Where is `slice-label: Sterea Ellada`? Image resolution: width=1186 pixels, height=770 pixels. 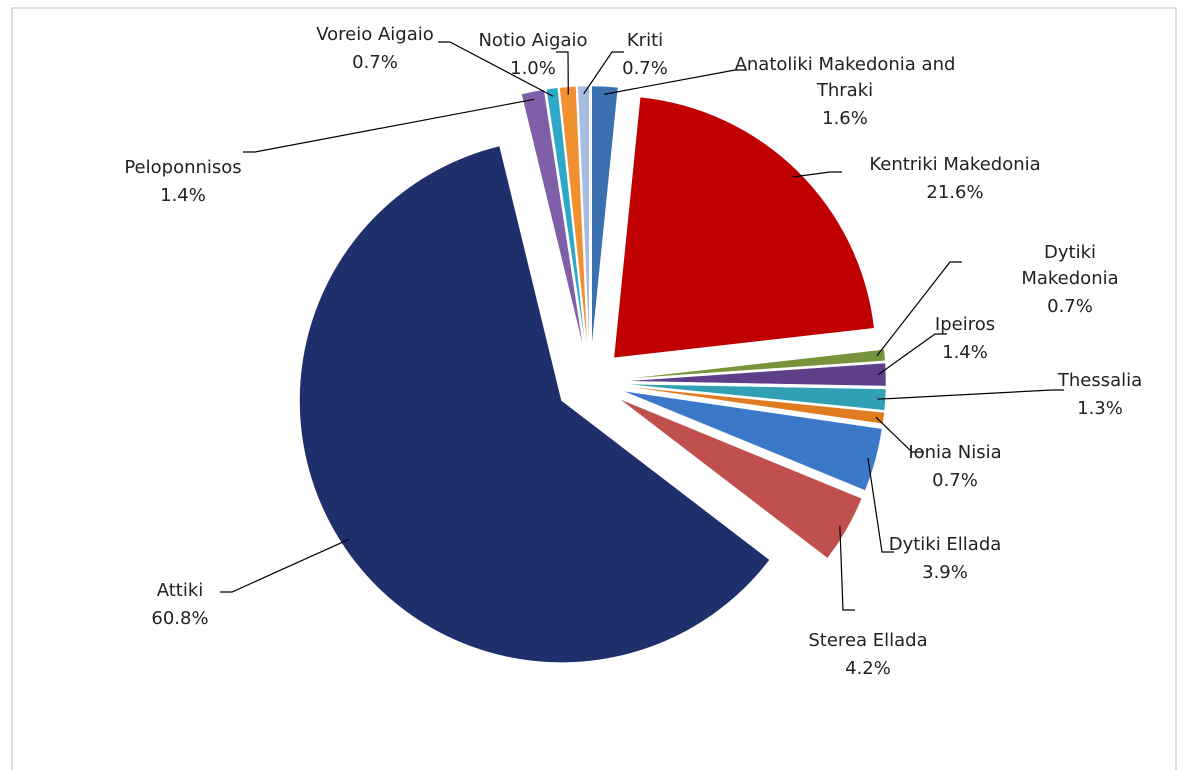 slice-label: Sterea Ellada is located at coordinates (868, 640).